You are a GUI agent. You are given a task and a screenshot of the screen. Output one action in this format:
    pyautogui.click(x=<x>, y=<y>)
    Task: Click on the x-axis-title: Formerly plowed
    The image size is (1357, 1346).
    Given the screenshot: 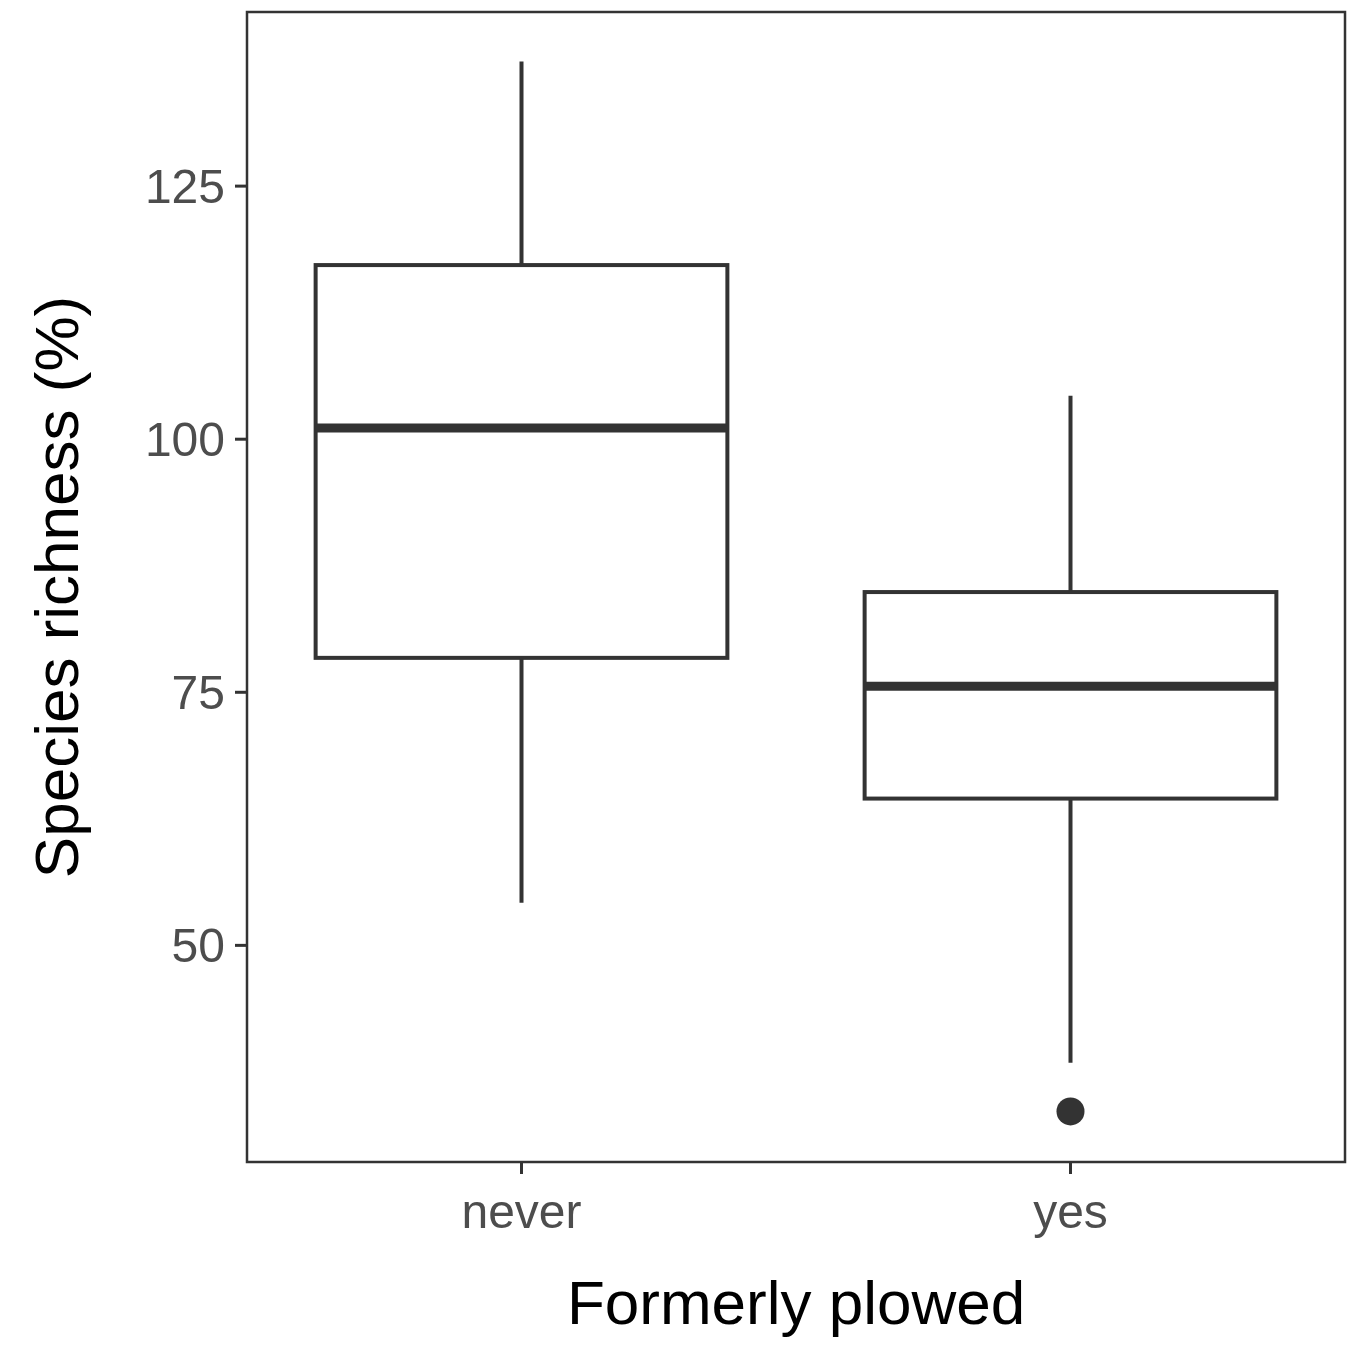 What is the action you would take?
    pyautogui.click(x=796, y=1302)
    